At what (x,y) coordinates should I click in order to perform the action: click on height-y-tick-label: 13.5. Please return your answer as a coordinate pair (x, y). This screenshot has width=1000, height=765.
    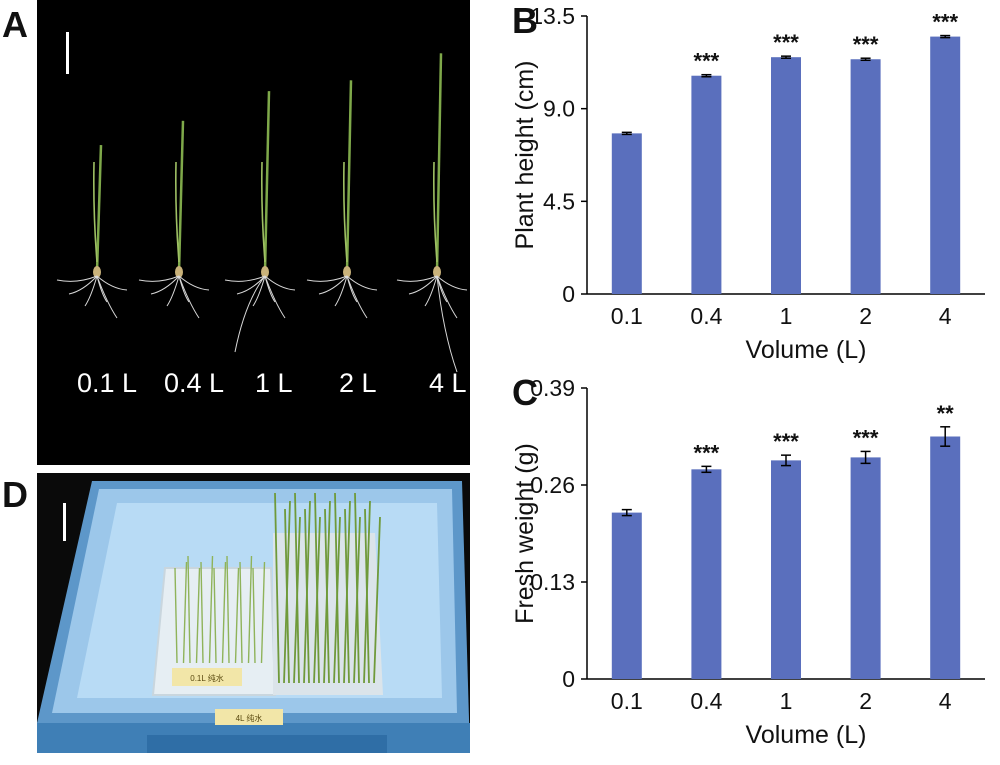
    Looking at the image, I should click on (552, 16).